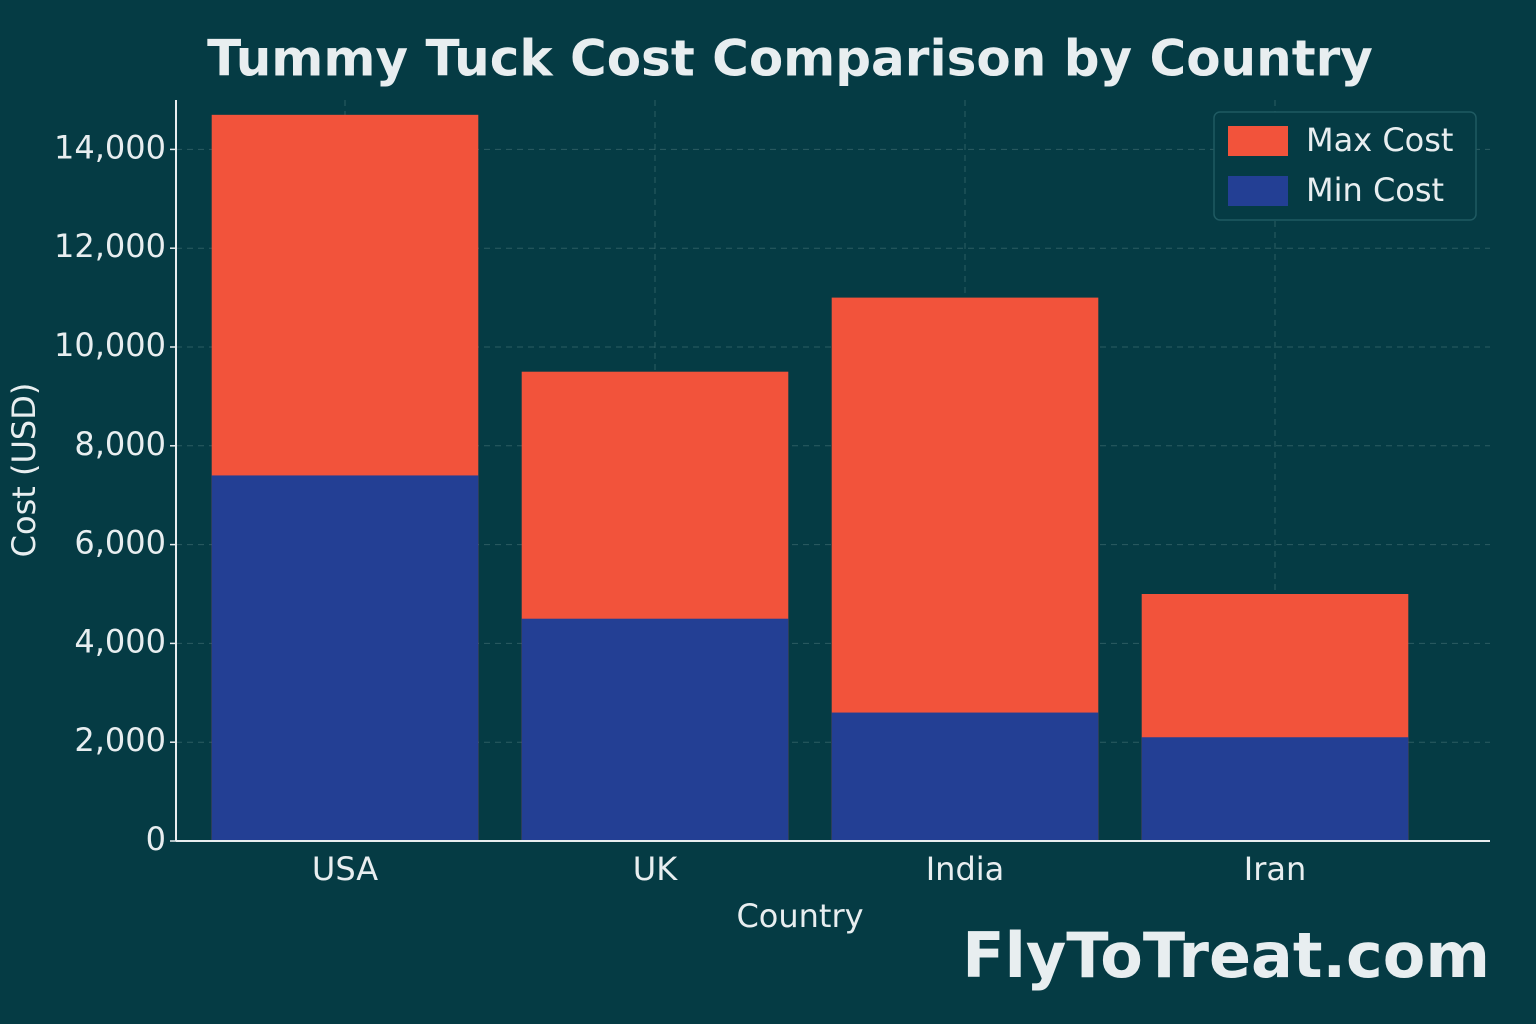 This screenshot has width=1536, height=1024. Describe the element at coordinates (120, 740) in the screenshot. I see `y-tick-label: 2,000` at that location.